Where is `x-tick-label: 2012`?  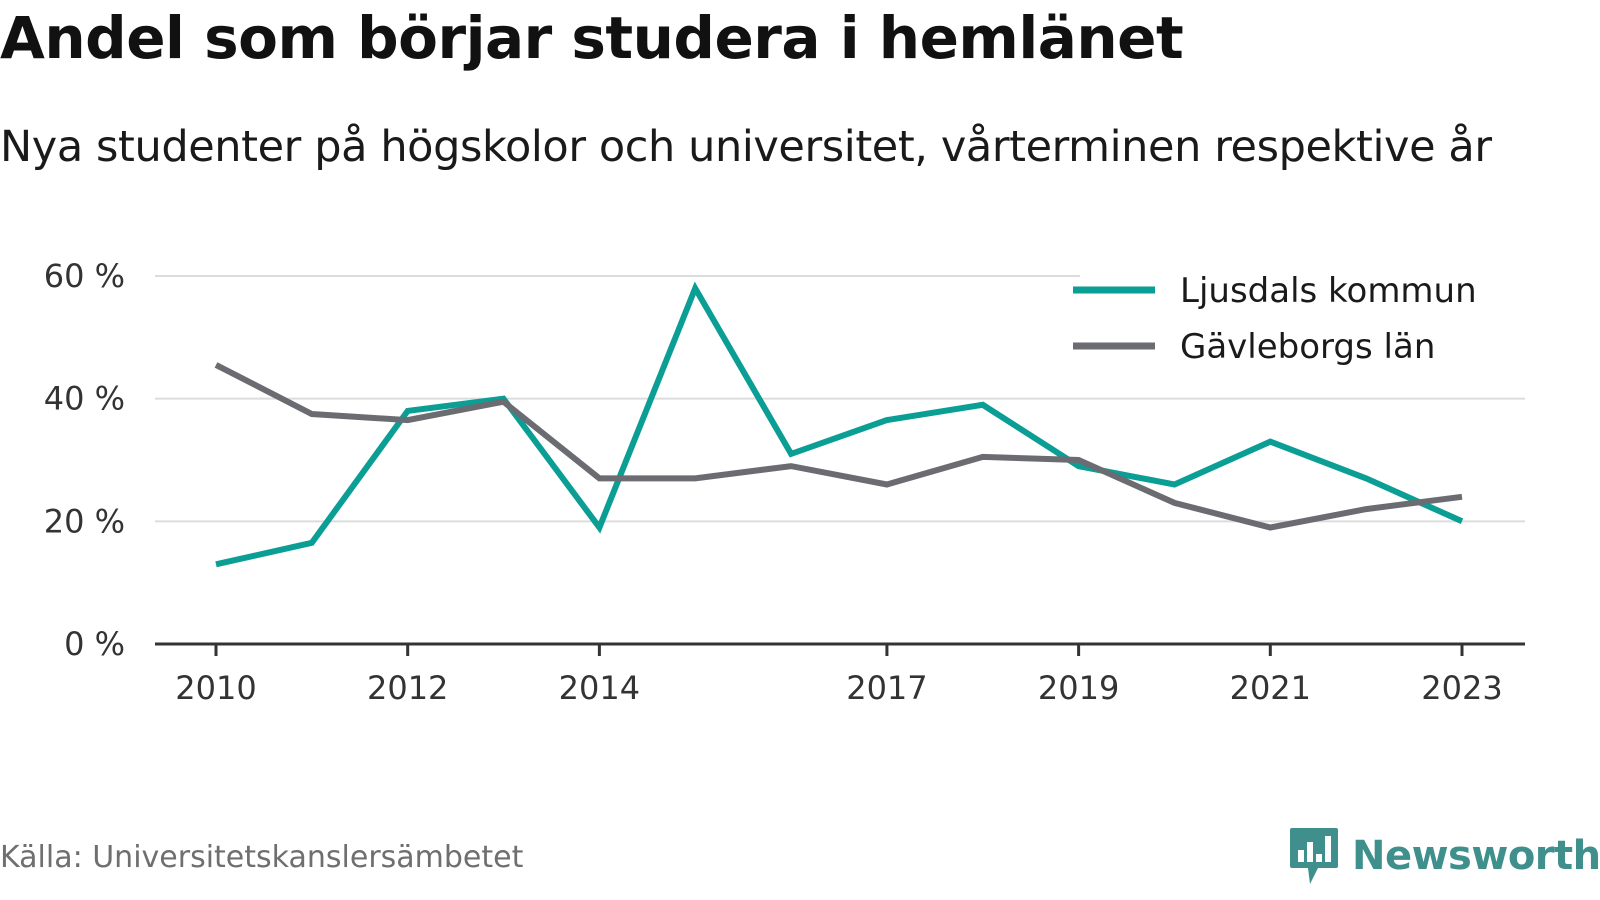 x-tick-label: 2012 is located at coordinates (407, 688).